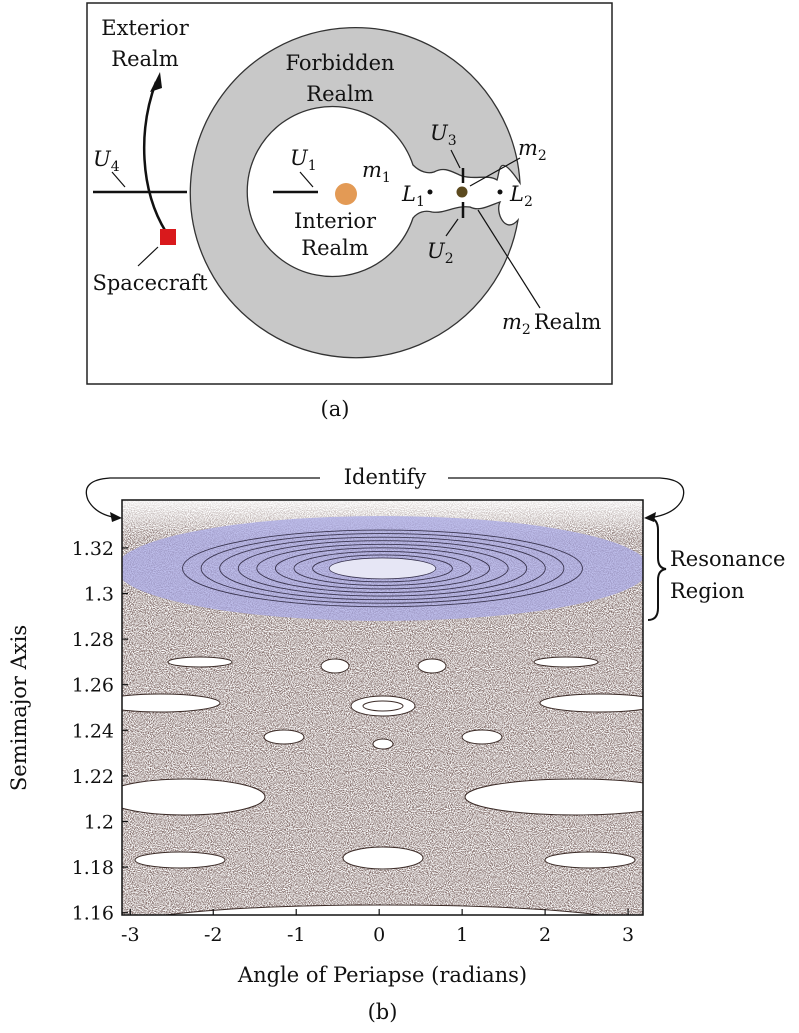 Image resolution: width=799 pixels, height=1033 pixels. What do you see at coordinates (462, 935) in the screenshot?
I see `x-tick-label: 1` at bounding box center [462, 935].